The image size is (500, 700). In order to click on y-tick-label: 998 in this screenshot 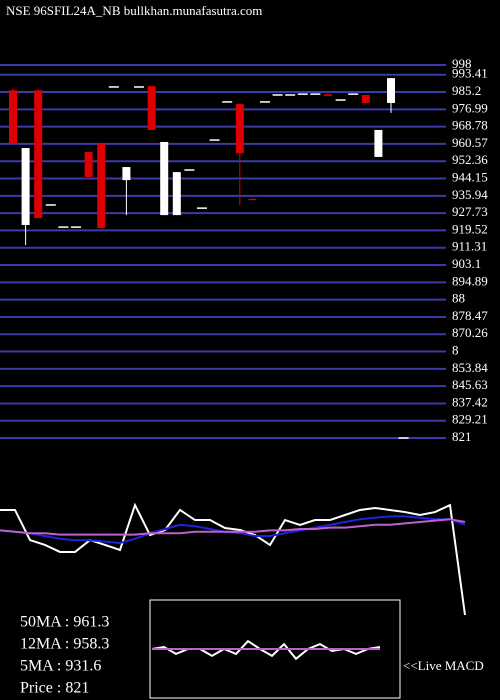, I will do `click(462, 63)`.